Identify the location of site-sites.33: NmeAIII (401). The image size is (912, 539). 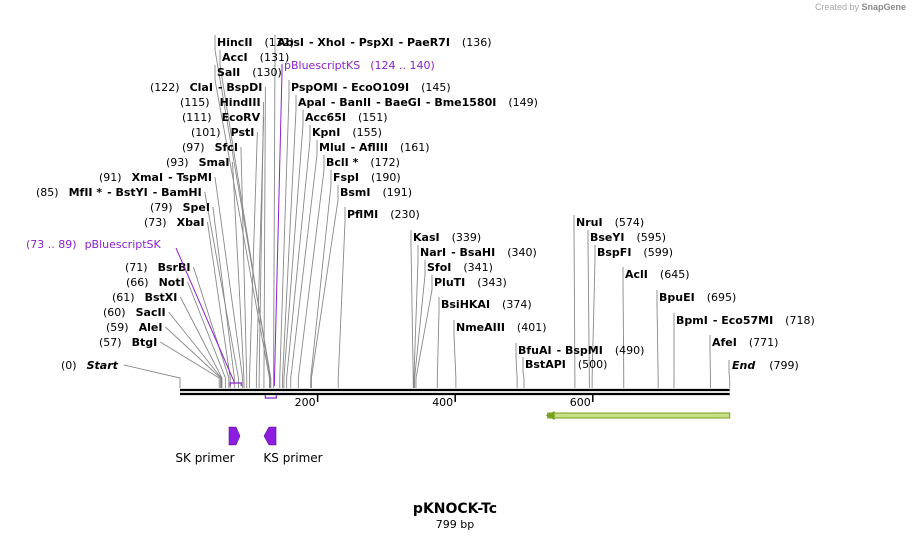
(501, 327).